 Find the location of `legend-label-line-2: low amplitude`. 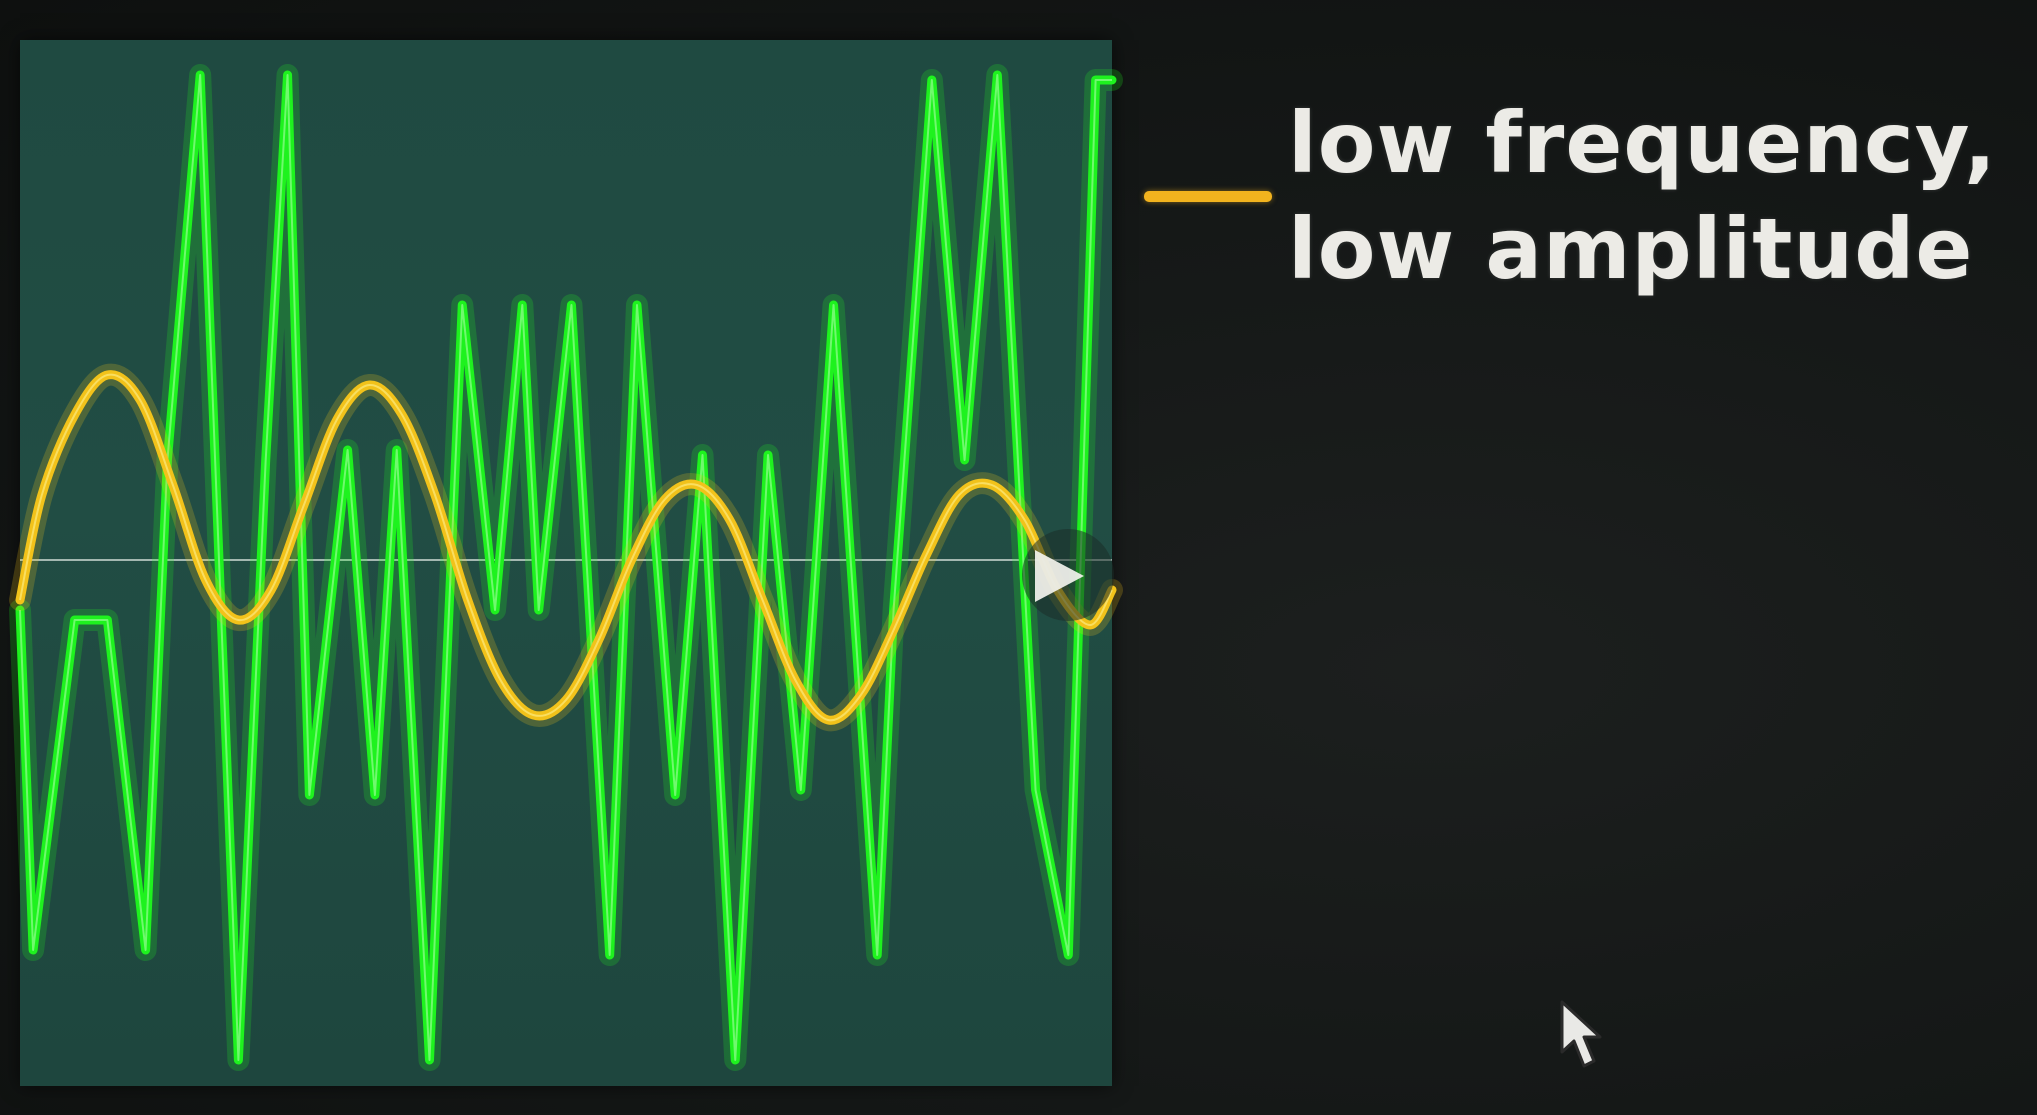

legend-label-line-2: low amplitude is located at coordinates (1631, 249).